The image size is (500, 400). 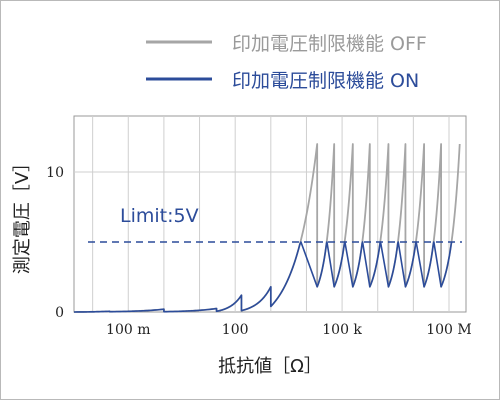 I want to click on legend-label-on: 印加電圧制限機能 ON, so click(x=325, y=81).